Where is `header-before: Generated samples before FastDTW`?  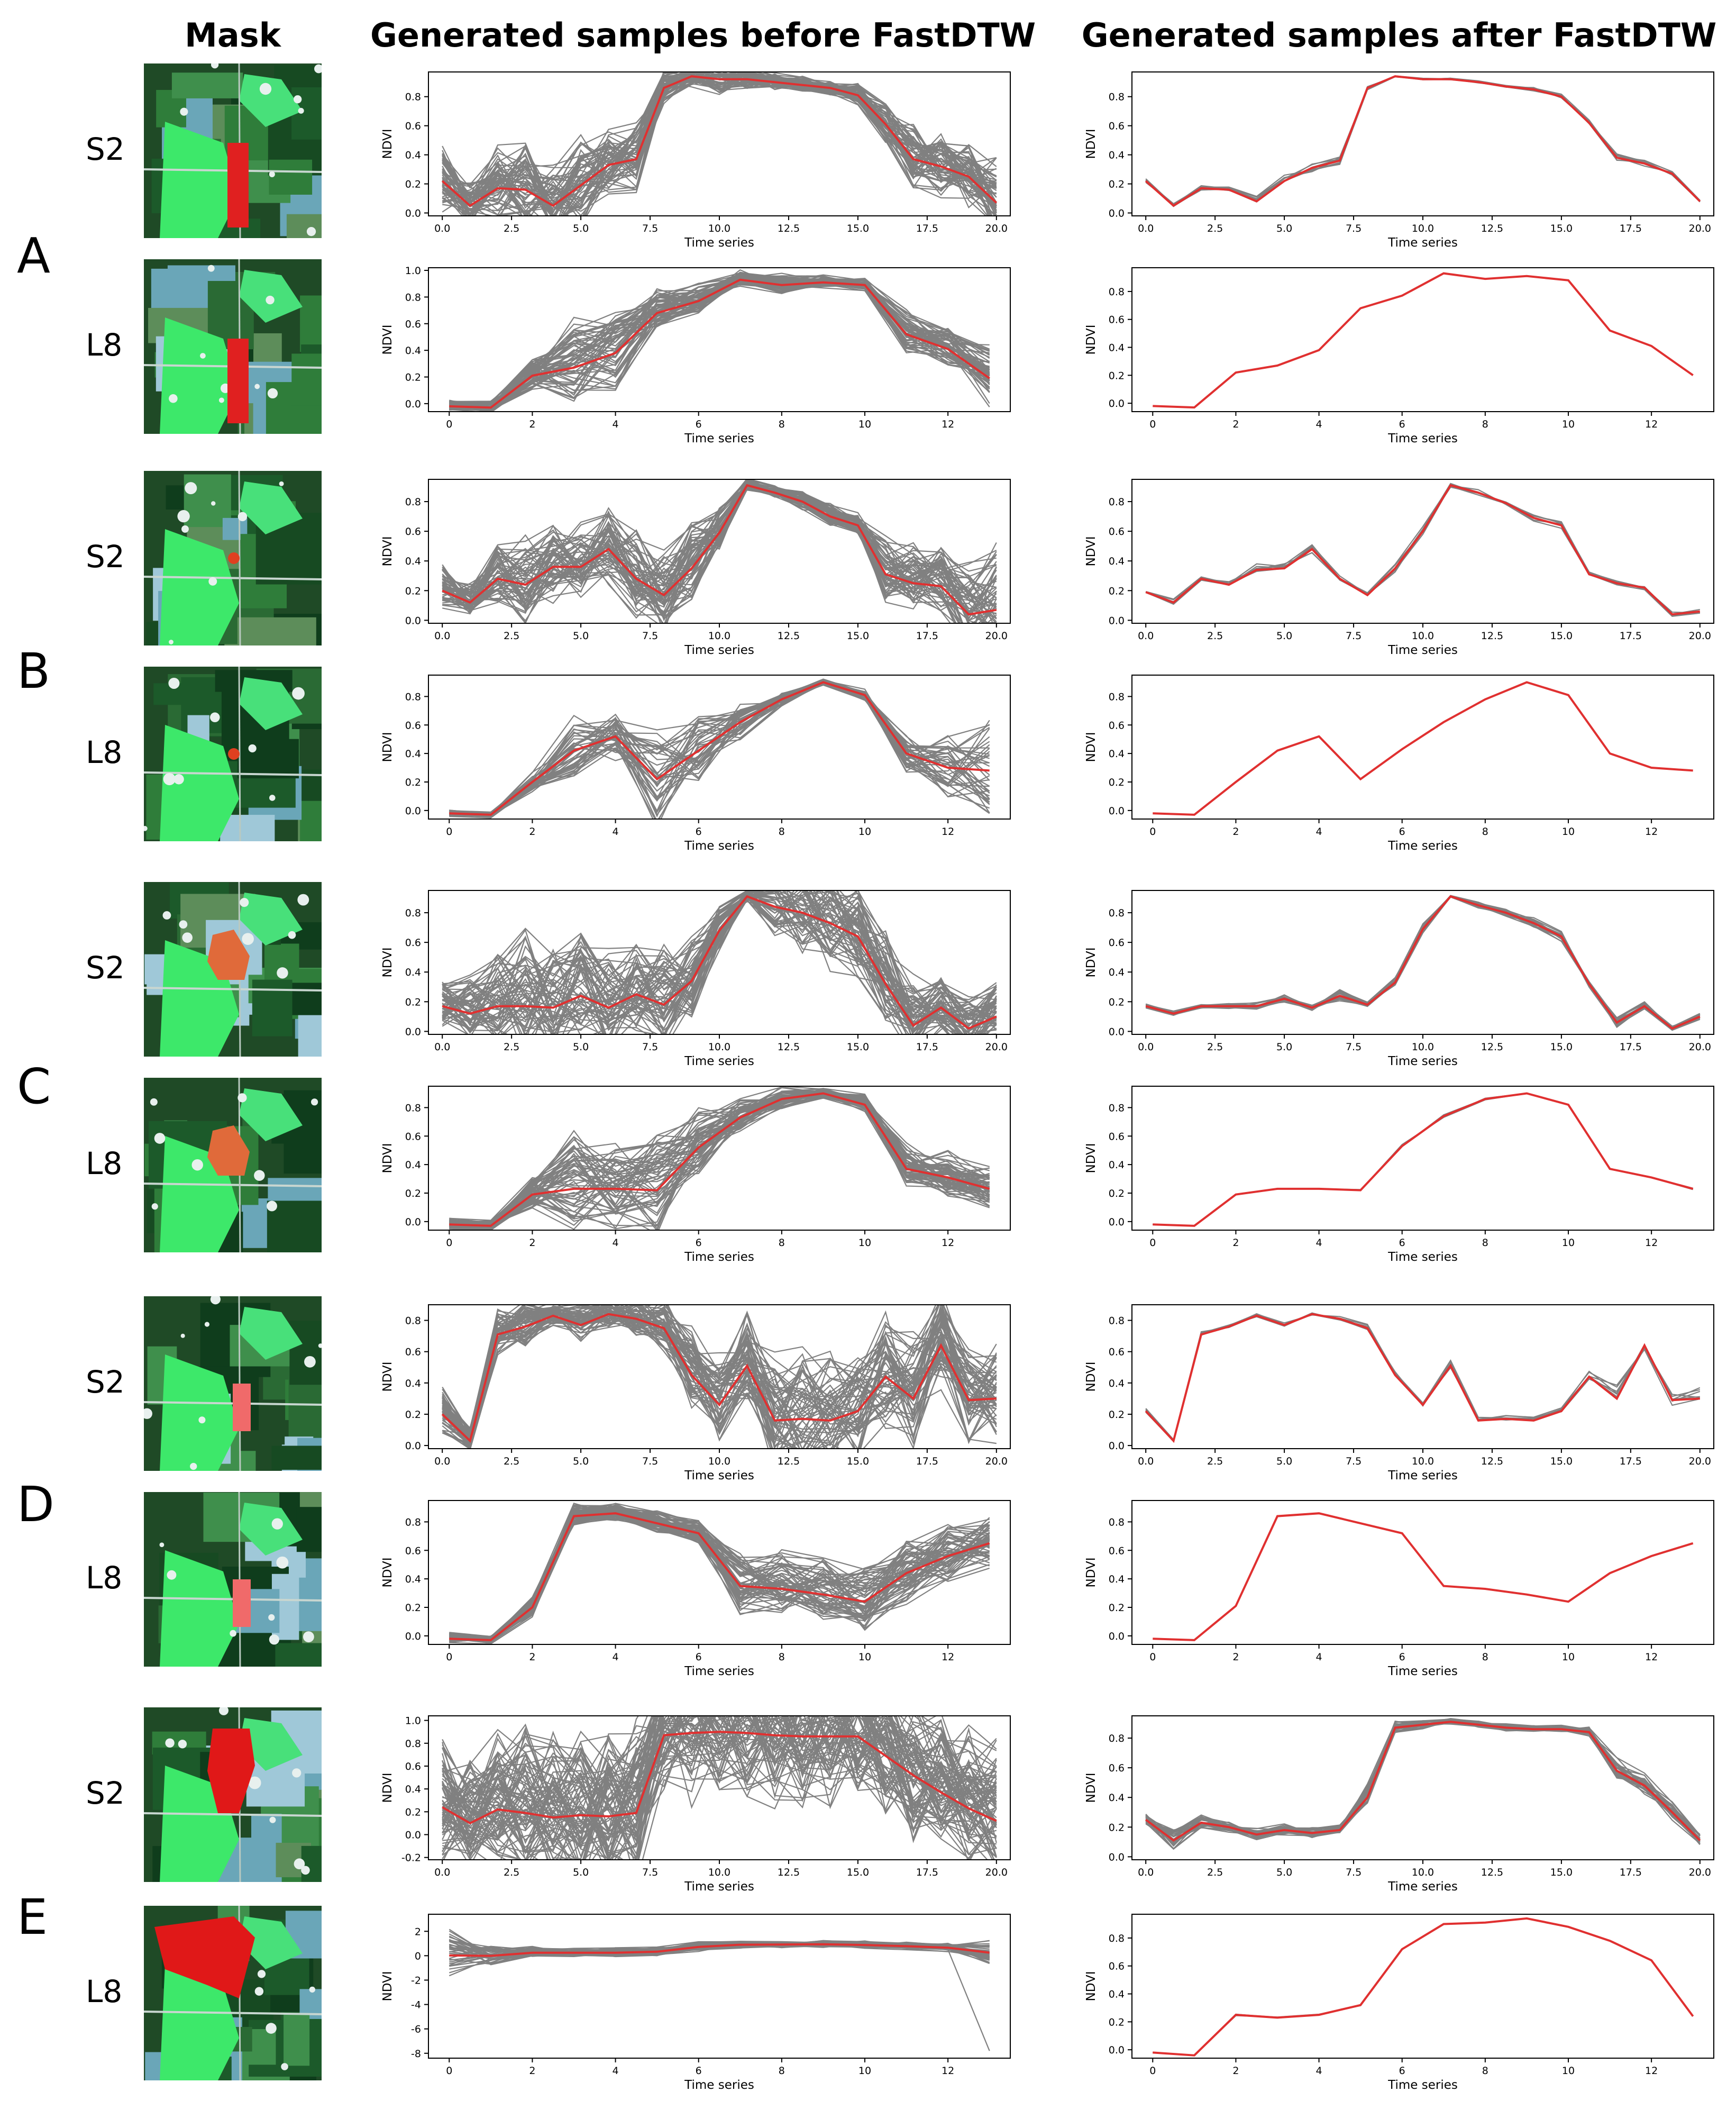 header-before: Generated samples before FastDTW is located at coordinates (703, 35).